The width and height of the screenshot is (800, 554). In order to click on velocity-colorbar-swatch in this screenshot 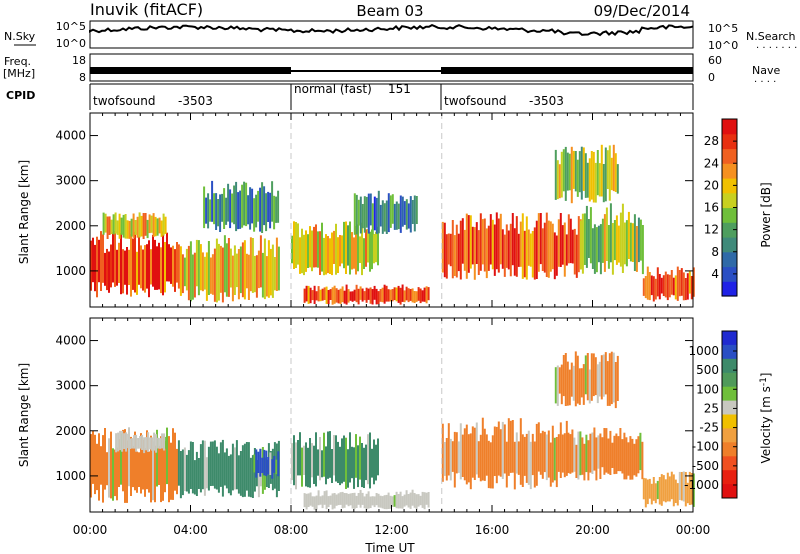, I will do `click(729, 407)`.